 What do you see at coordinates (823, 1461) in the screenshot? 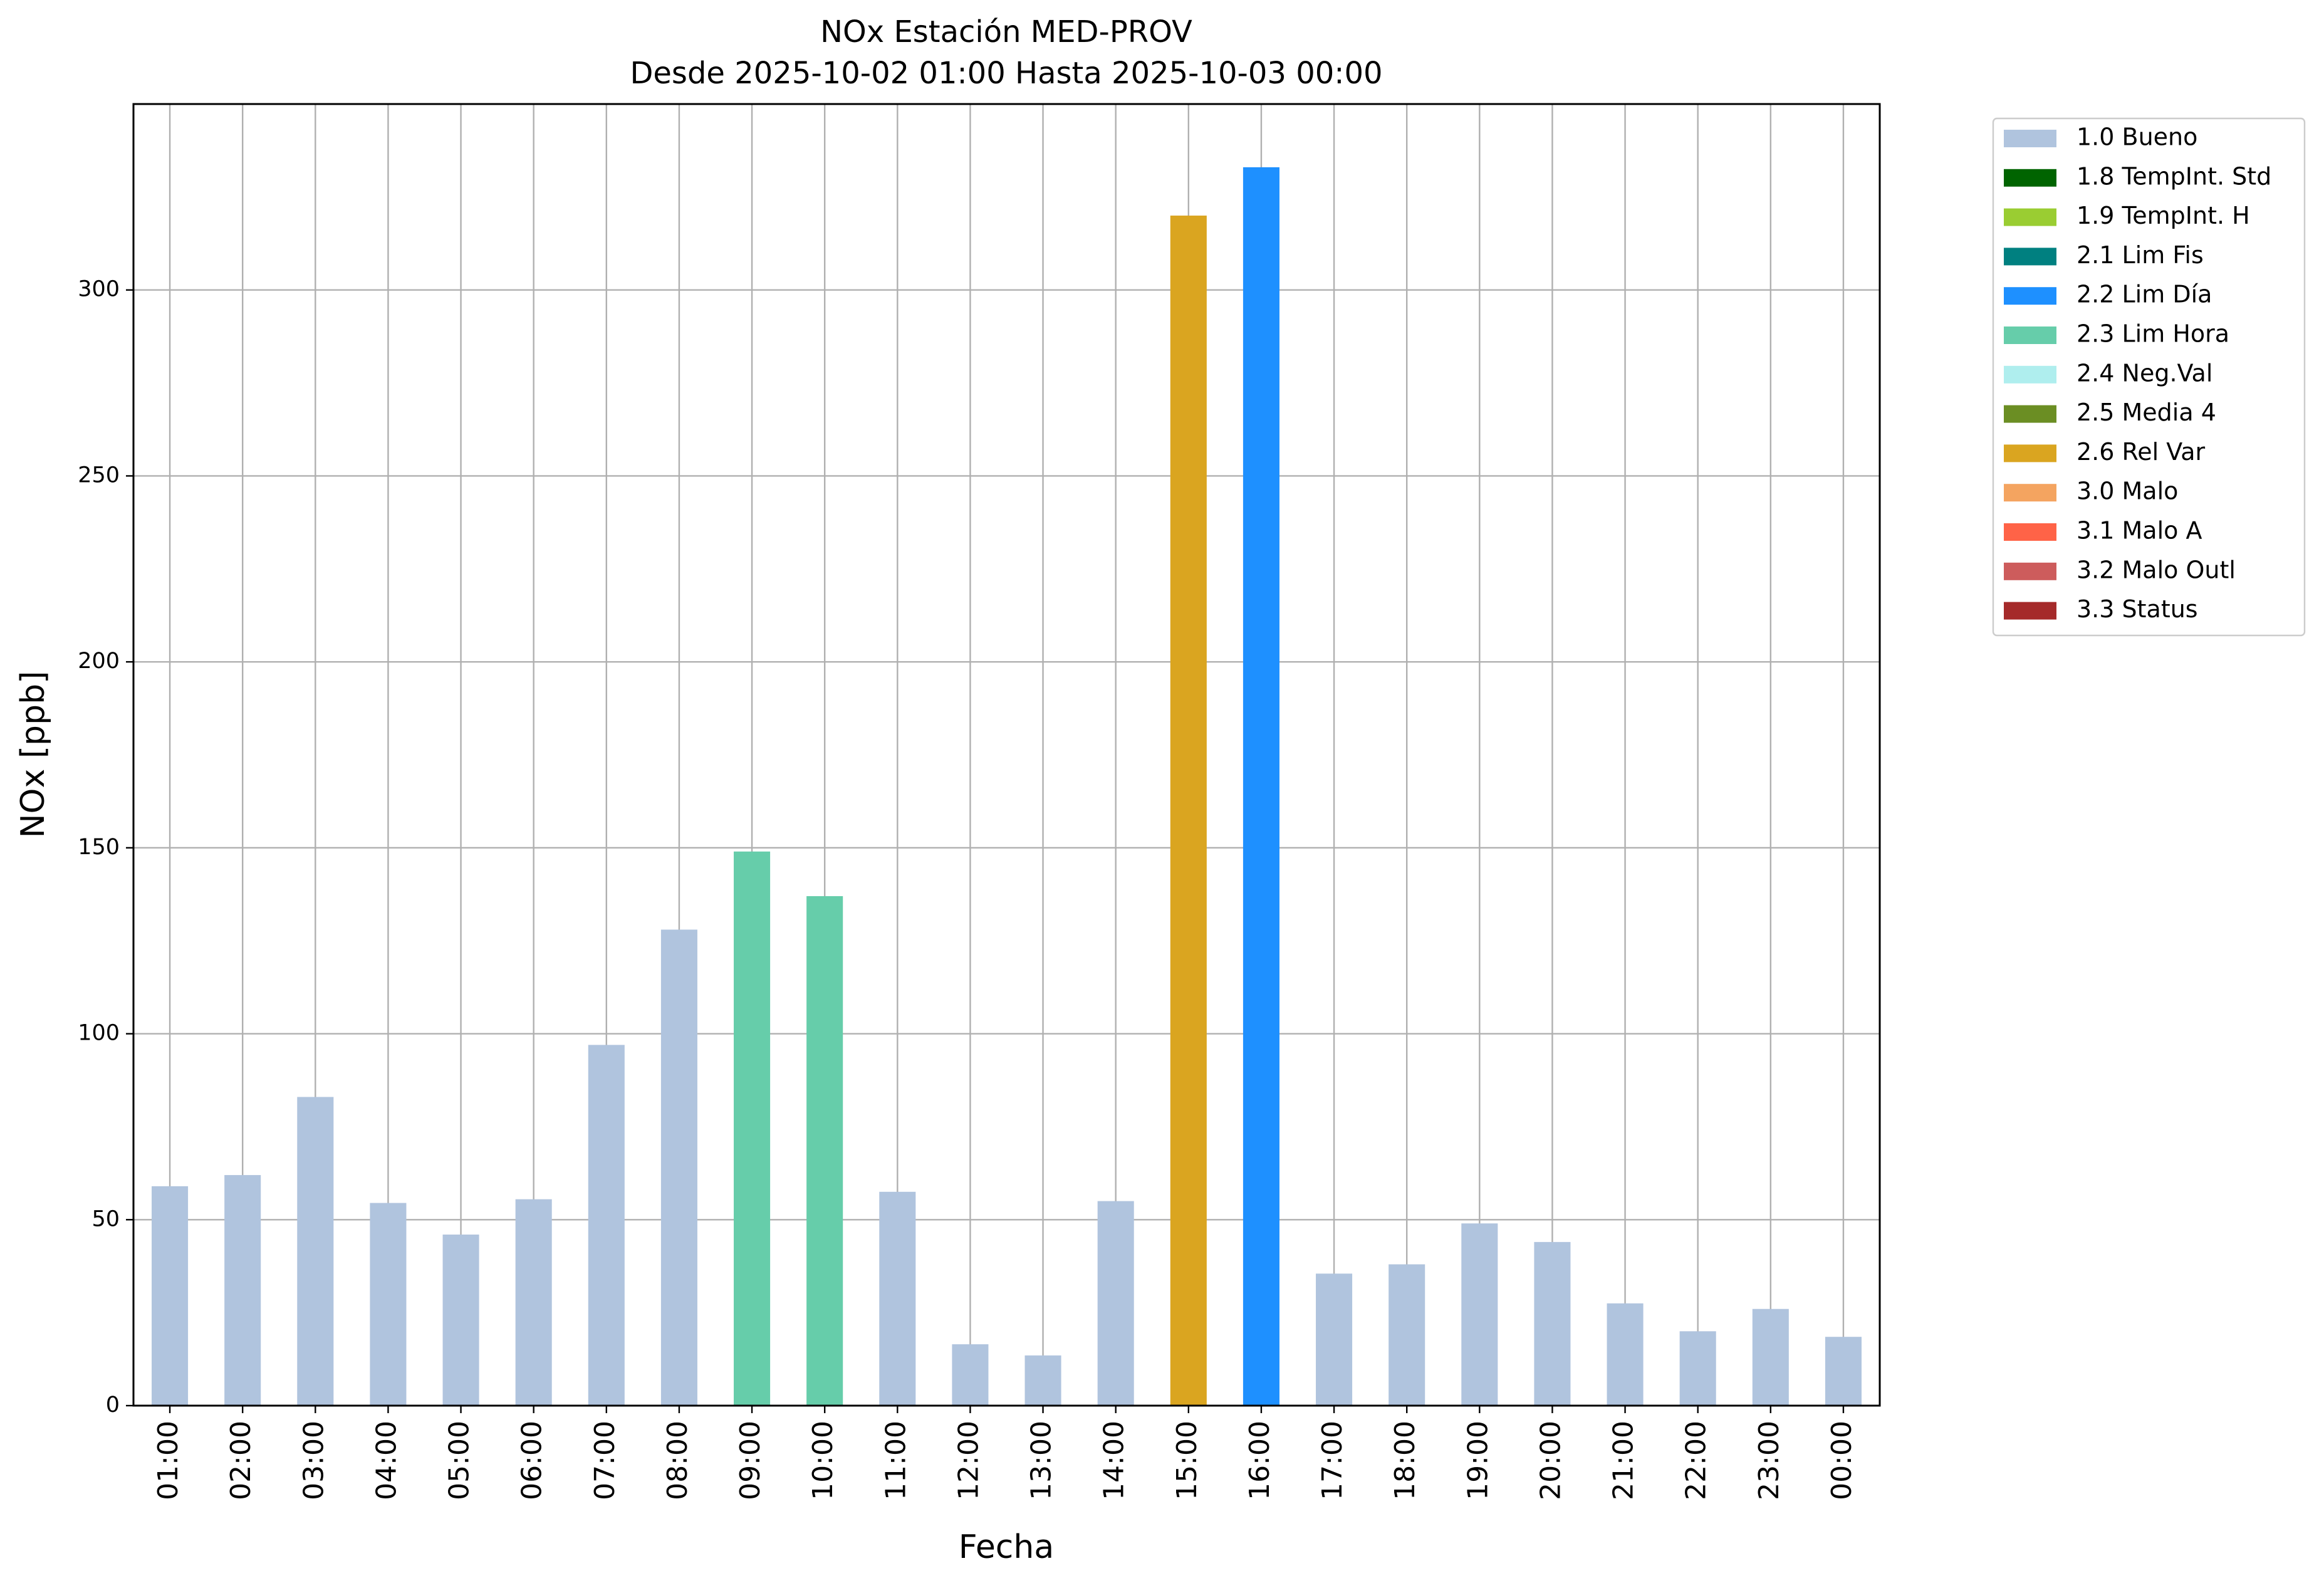
I see `x-tick-label: 10:00` at bounding box center [823, 1461].